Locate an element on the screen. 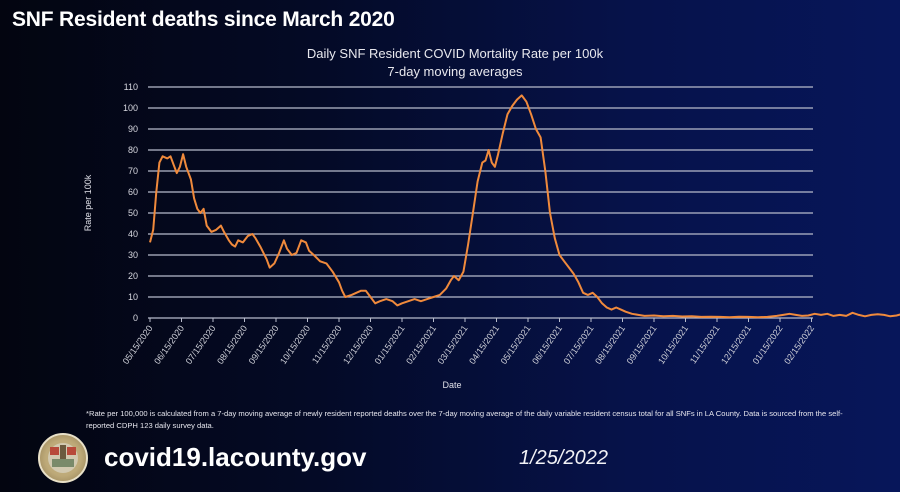  x-tick-label: 01/15/2021 is located at coordinates (390, 344).